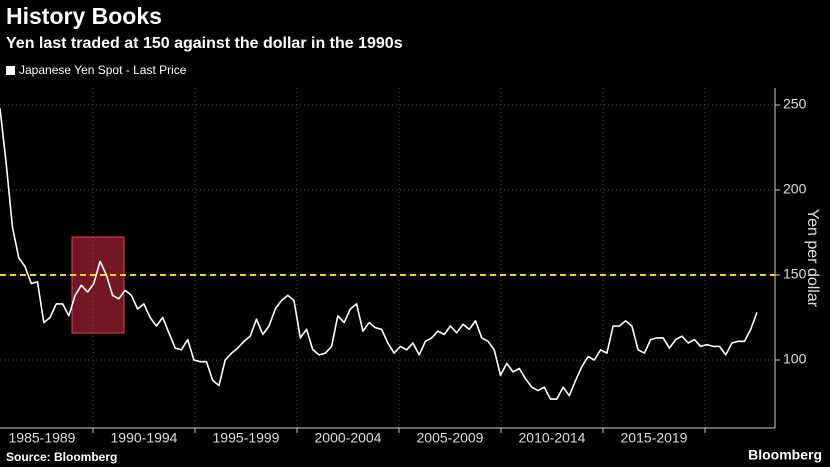 The width and height of the screenshot is (830, 467). I want to click on x-tick-label: 2005-2009, so click(450, 438).